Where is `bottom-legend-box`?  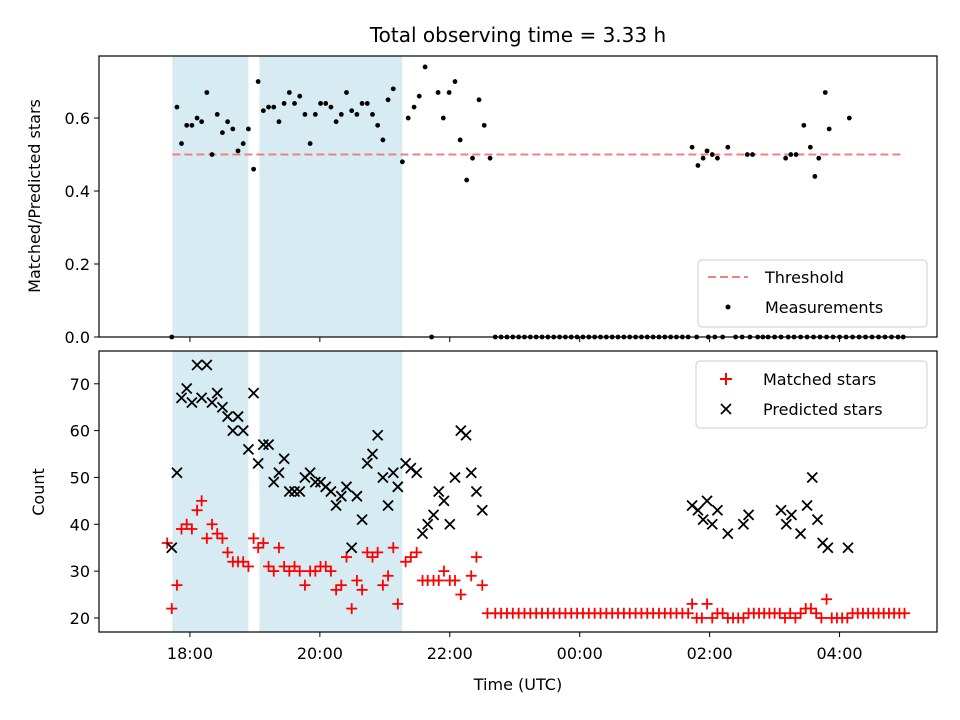 bottom-legend-box is located at coordinates (811, 394).